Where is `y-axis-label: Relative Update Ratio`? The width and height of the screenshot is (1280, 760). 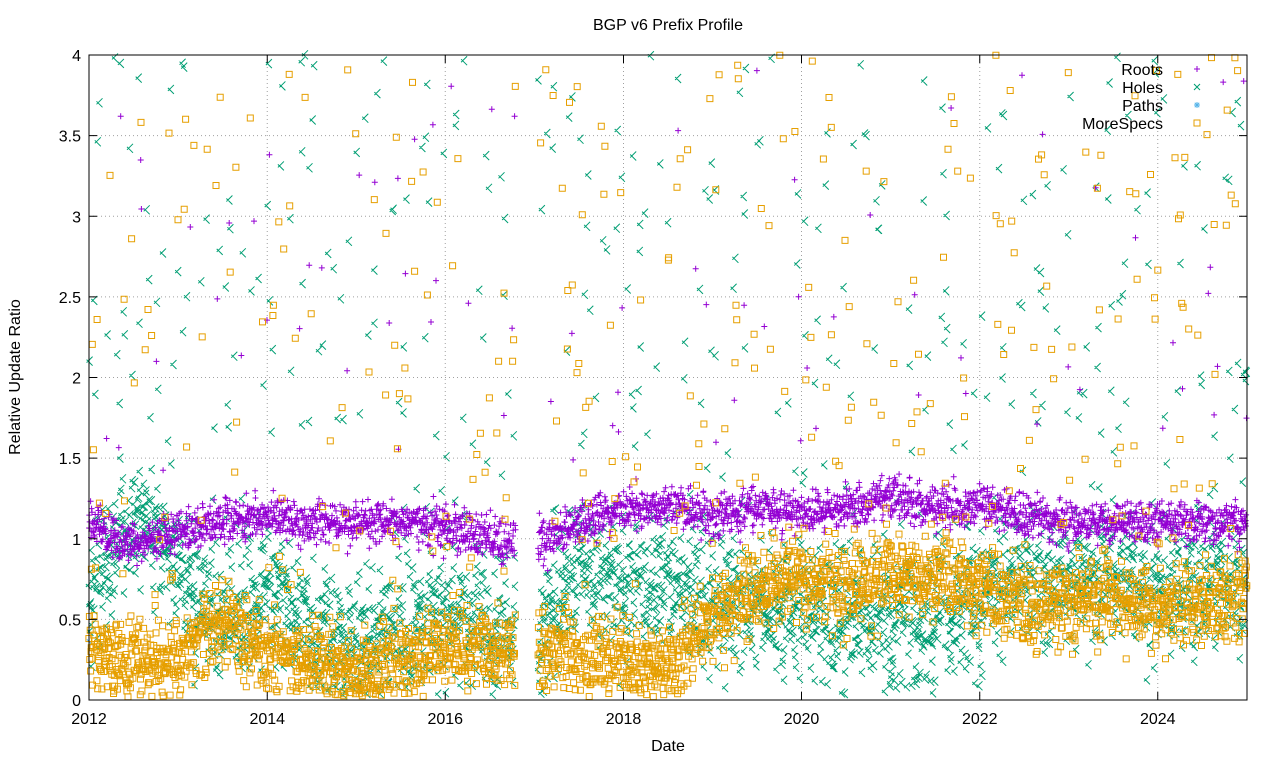
y-axis-label: Relative Update Ratio is located at coordinates (15, 377).